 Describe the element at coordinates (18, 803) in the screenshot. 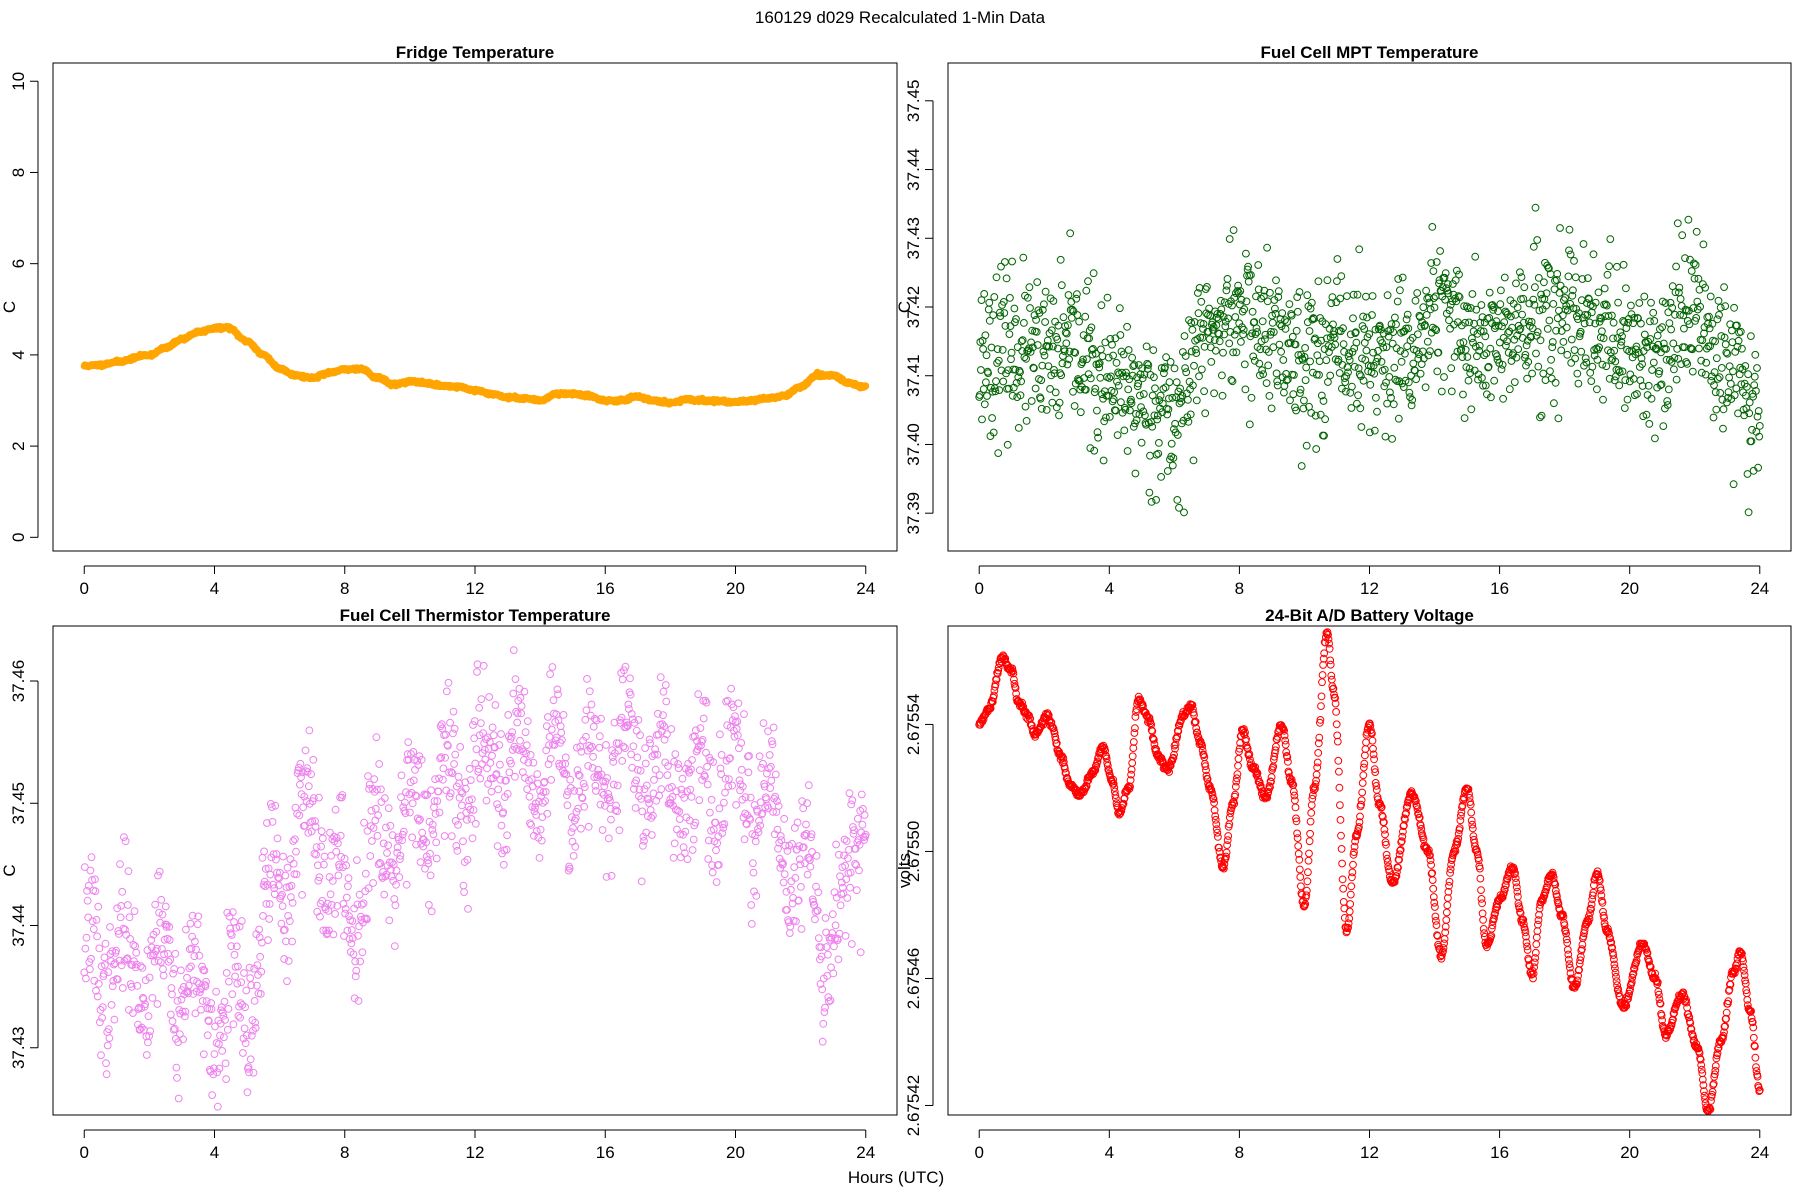

I see `y-tick-label: 37.45` at that location.